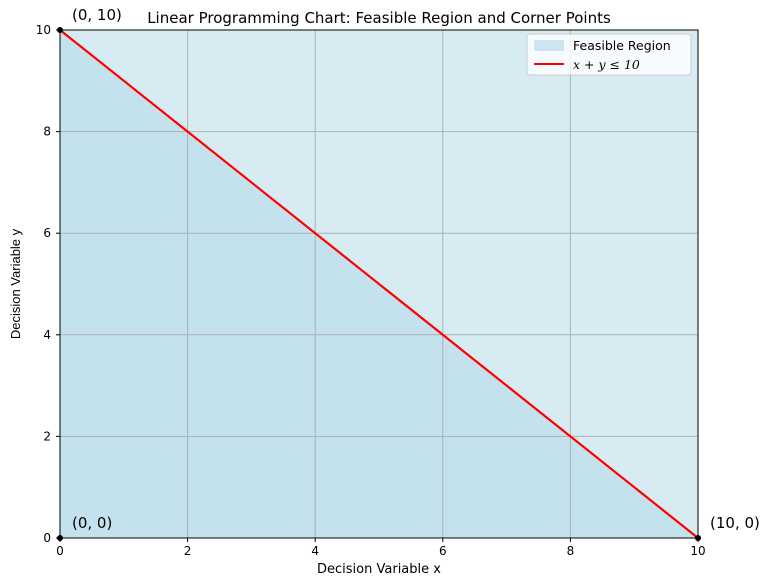 The image size is (778, 582). Describe the element at coordinates (571, 551) in the screenshot. I see `x-tick-label: 8` at that location.